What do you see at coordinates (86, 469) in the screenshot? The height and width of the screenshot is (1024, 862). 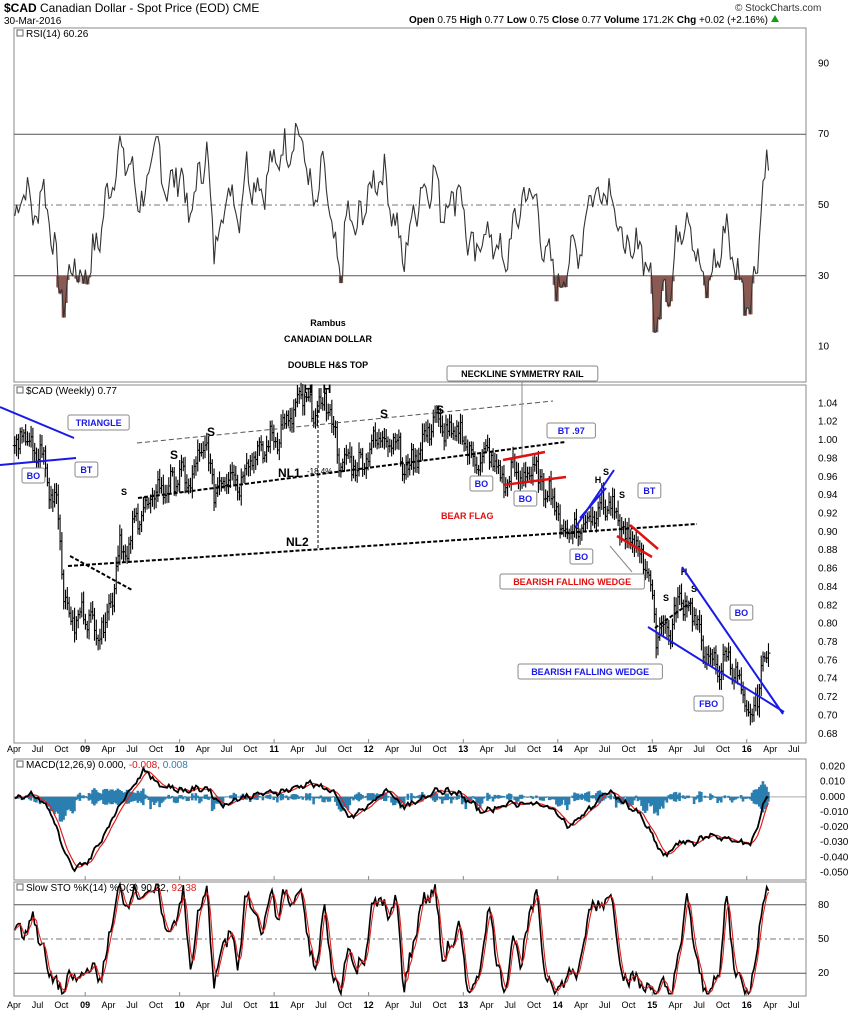 I see `bt-label-triangle-box` at bounding box center [86, 469].